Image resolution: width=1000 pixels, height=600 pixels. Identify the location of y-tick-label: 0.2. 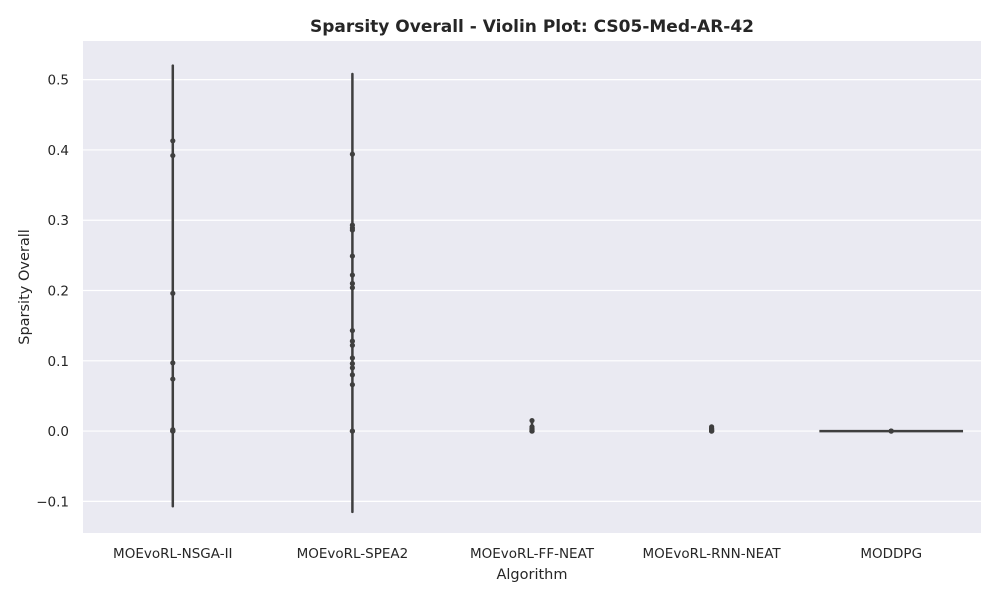
(58, 292).